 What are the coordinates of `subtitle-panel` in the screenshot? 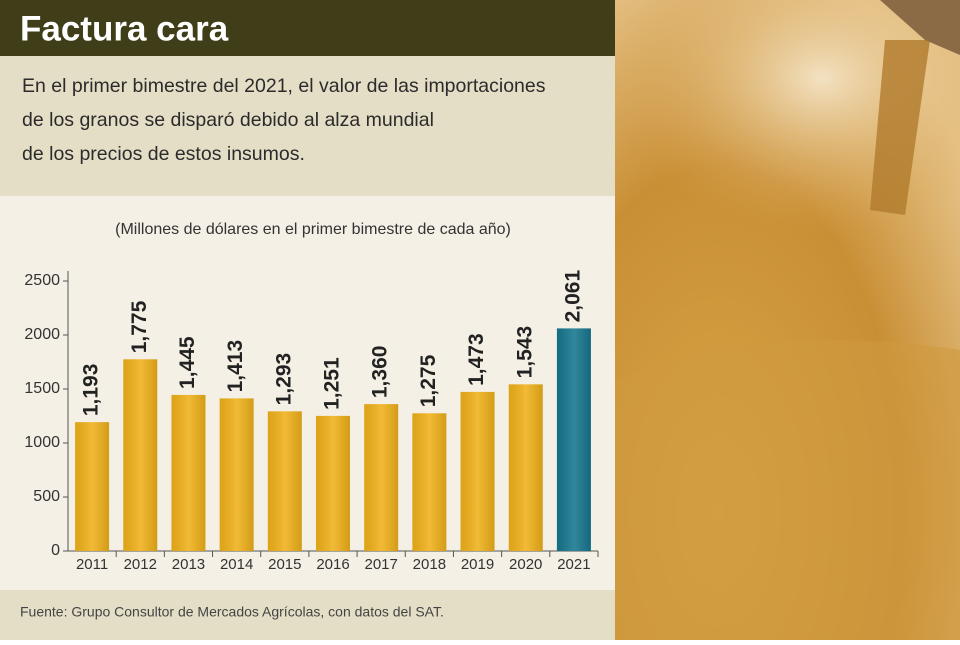 It's located at (307, 126).